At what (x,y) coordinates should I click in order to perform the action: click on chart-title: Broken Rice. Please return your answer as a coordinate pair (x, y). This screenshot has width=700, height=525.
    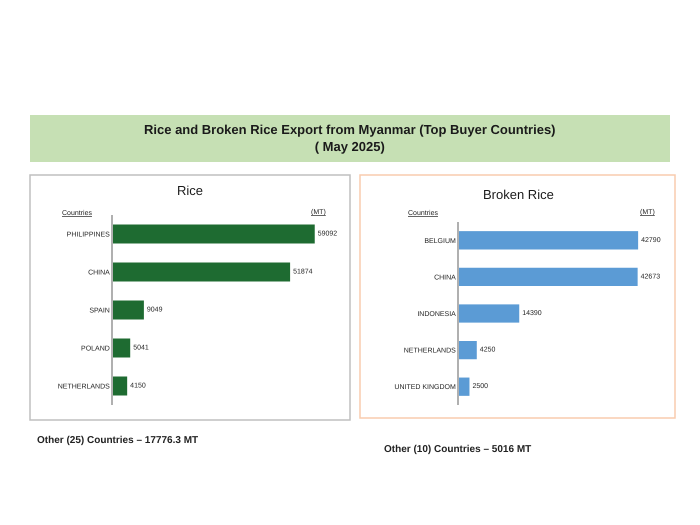
    Looking at the image, I should click on (518, 194).